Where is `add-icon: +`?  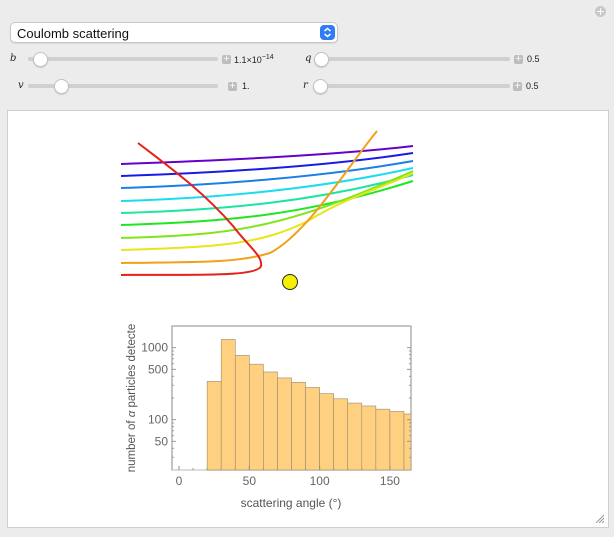 add-icon: + is located at coordinates (600, 11).